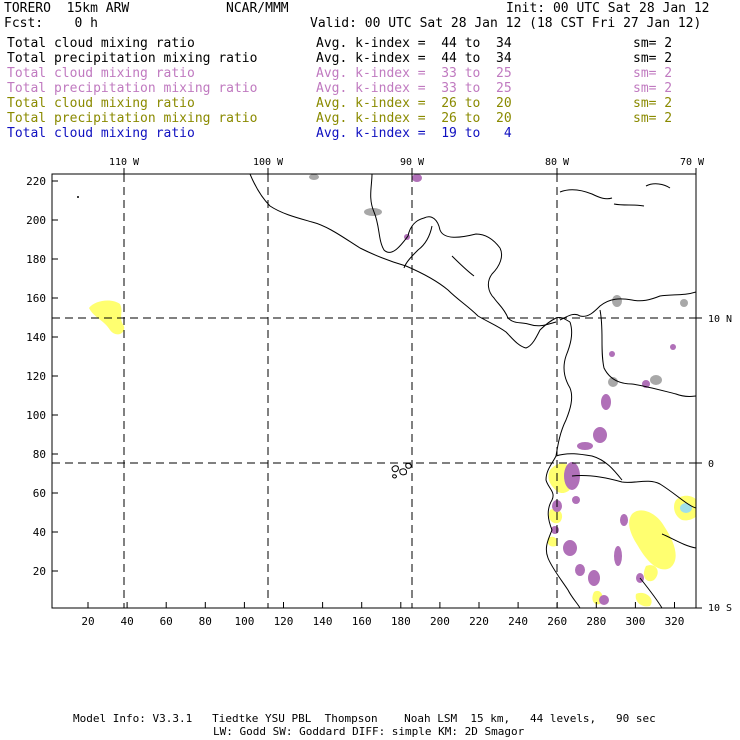  I want to click on x-tick-label: 300, so click(635, 621).